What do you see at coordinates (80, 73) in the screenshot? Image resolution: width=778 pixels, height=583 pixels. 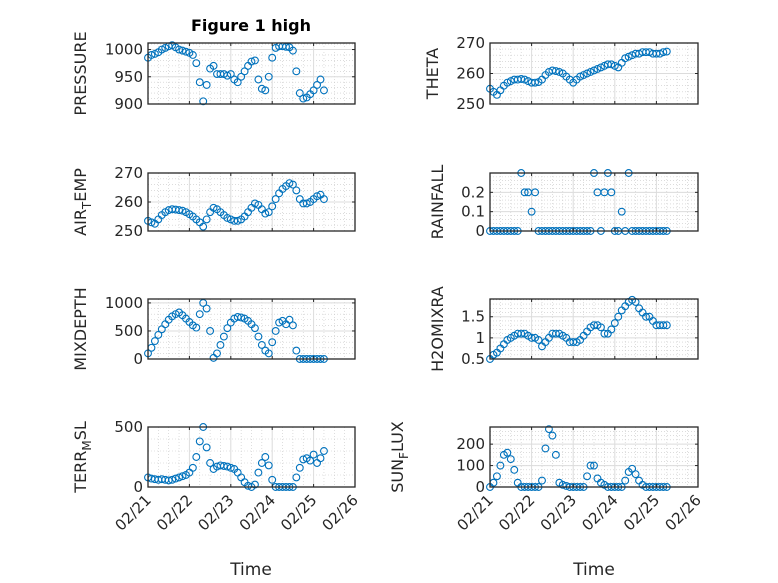 I see `y-axis-label: PRESSURE` at bounding box center [80, 73].